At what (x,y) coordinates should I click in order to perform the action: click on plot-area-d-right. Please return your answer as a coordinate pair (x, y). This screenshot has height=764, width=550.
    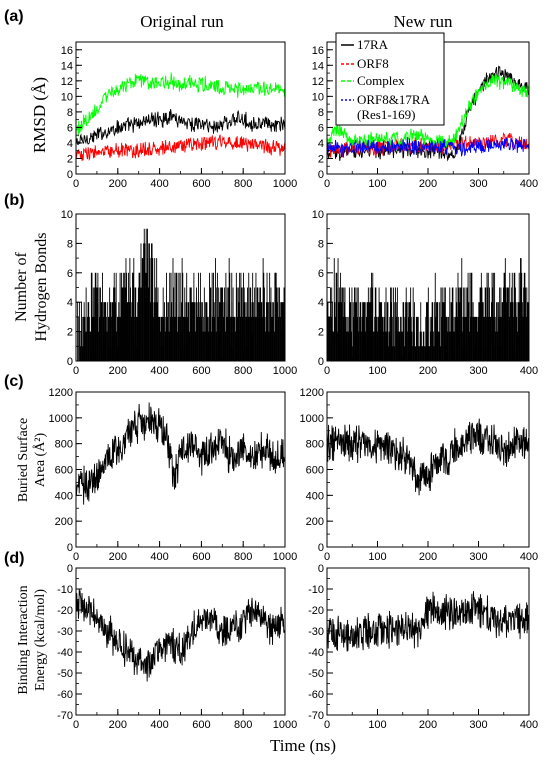
    Looking at the image, I should click on (428, 621).